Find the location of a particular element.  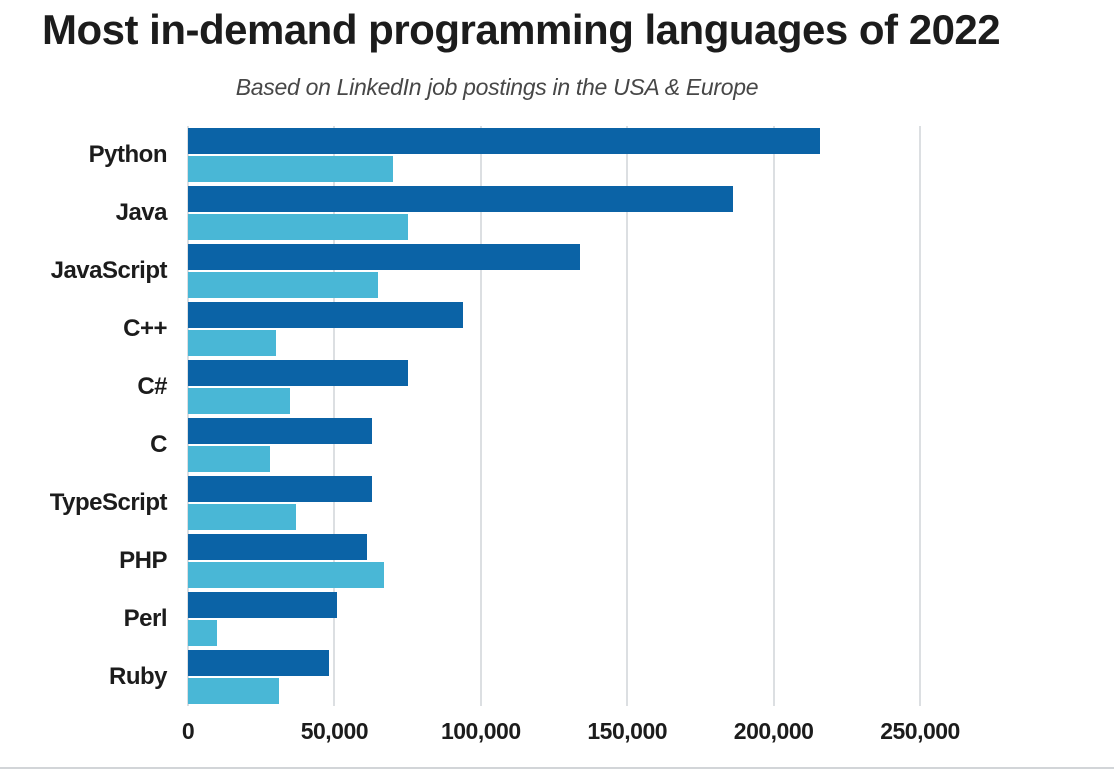

bar-group-python is located at coordinates (651, 155).